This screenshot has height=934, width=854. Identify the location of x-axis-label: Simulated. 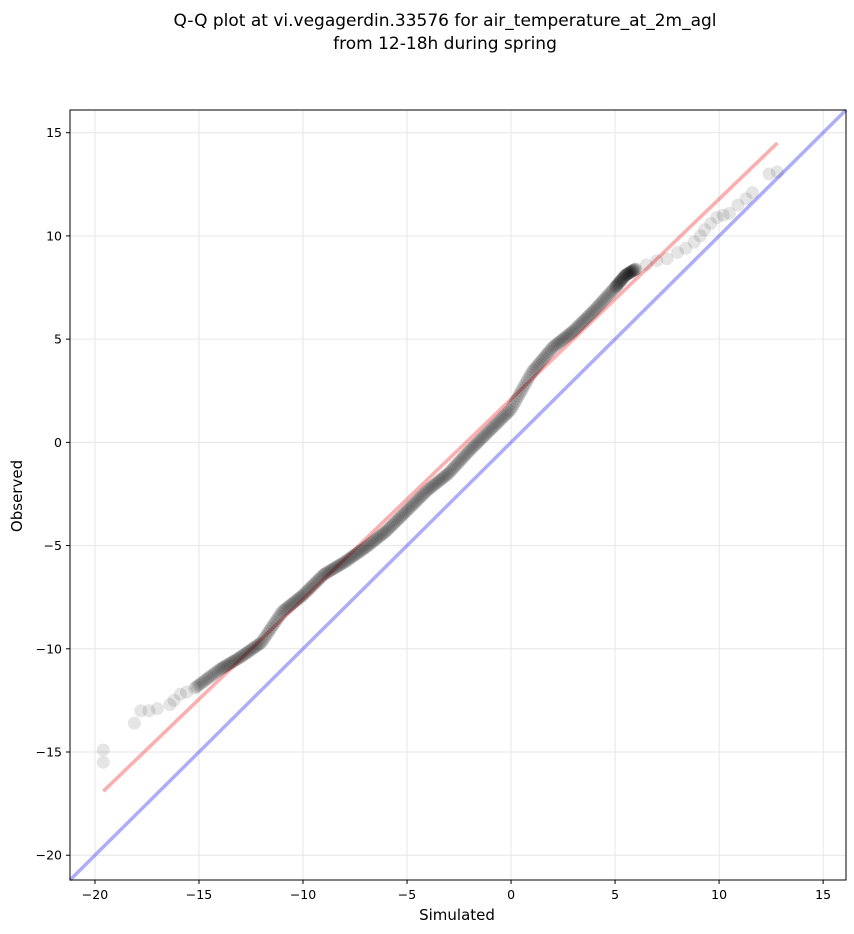
(457, 915).